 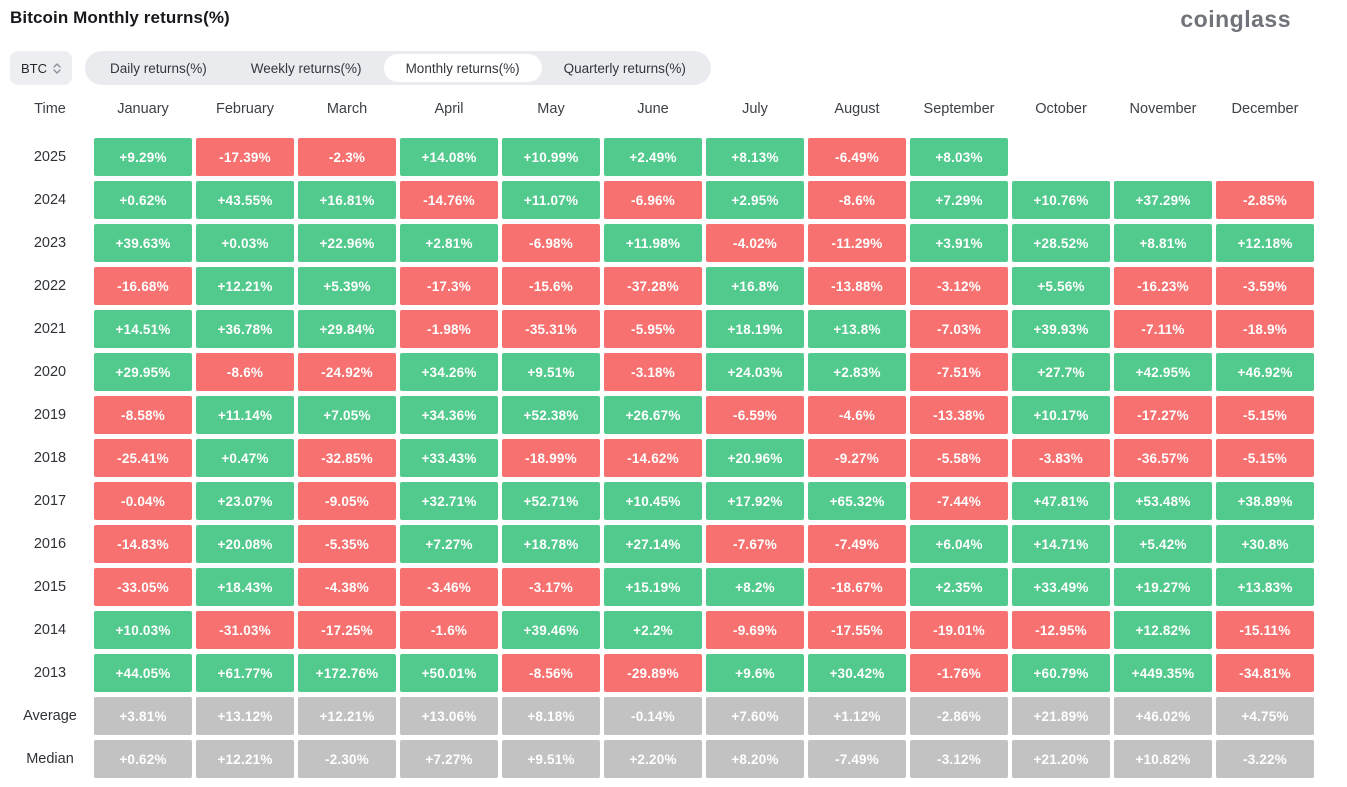 I want to click on row-label-2024: 2024, so click(x=50, y=200).